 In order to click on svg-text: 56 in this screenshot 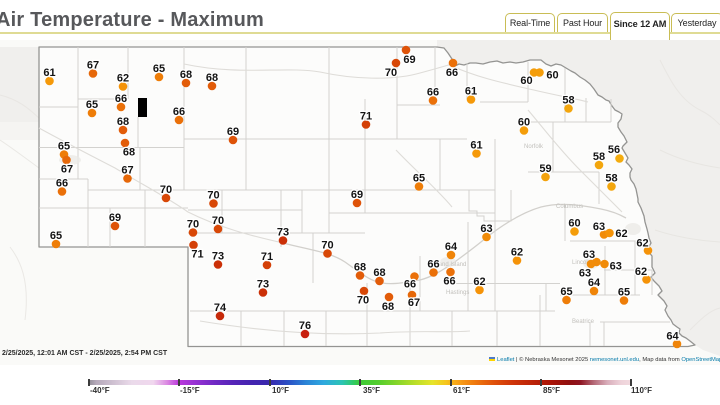, I will do `click(614, 150)`.